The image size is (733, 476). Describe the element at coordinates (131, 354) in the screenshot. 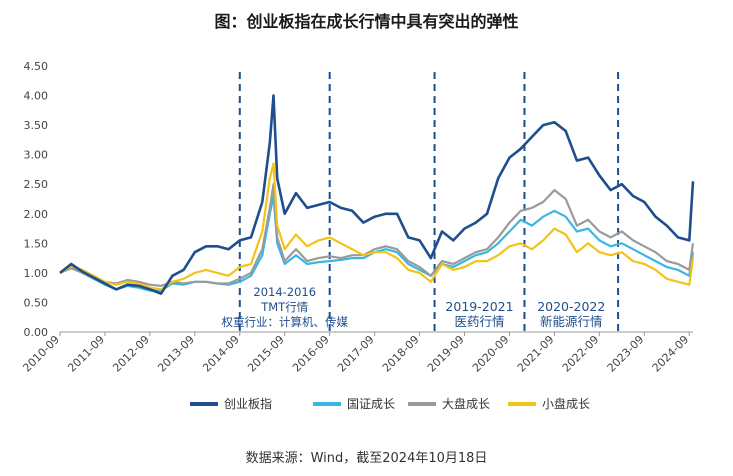

I see `x-tick-label: 2012-09` at that location.